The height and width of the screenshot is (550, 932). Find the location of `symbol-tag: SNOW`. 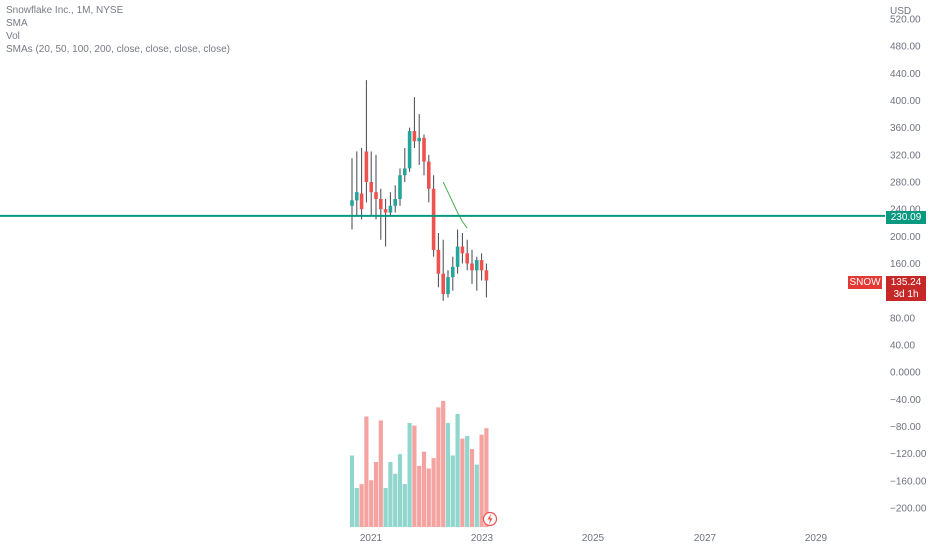

symbol-tag: SNOW is located at coordinates (865, 282).